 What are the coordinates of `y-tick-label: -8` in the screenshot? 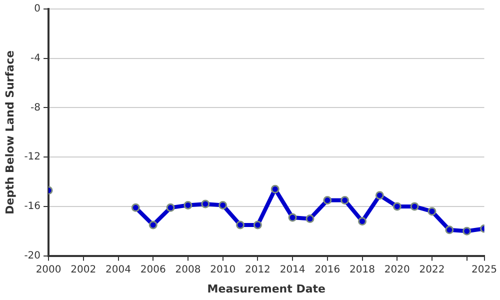 It's located at (35, 108).